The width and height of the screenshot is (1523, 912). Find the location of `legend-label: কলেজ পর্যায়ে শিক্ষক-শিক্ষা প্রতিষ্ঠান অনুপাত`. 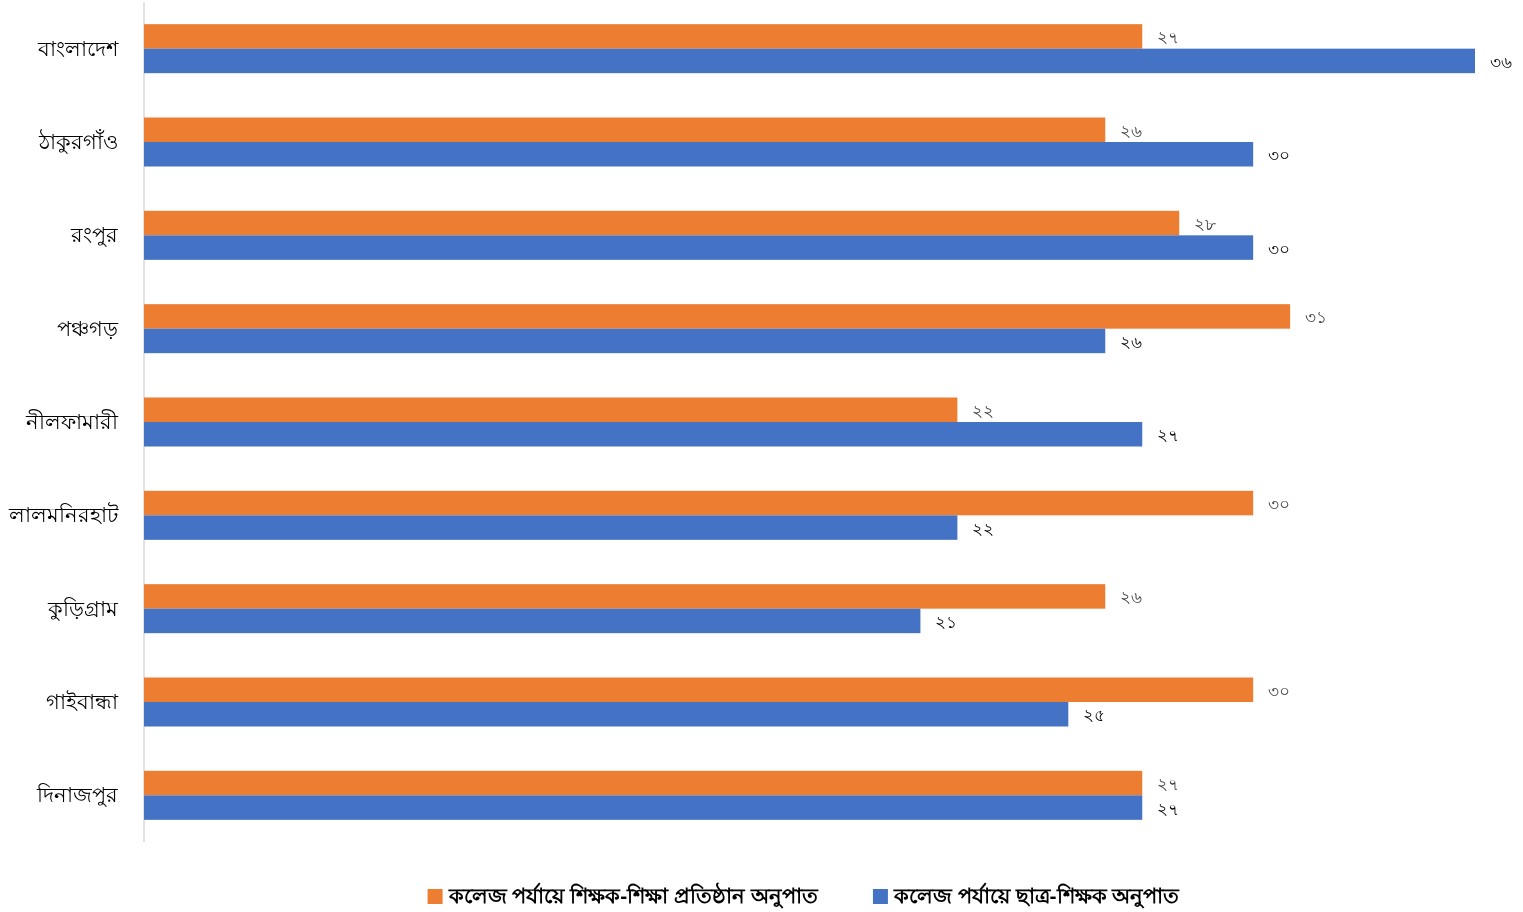

legend-label: কলেজ পর্যায়ে শিক্ষক-শিক্ষা প্রতিষ্ঠান অনুপাত is located at coordinates (633, 895).